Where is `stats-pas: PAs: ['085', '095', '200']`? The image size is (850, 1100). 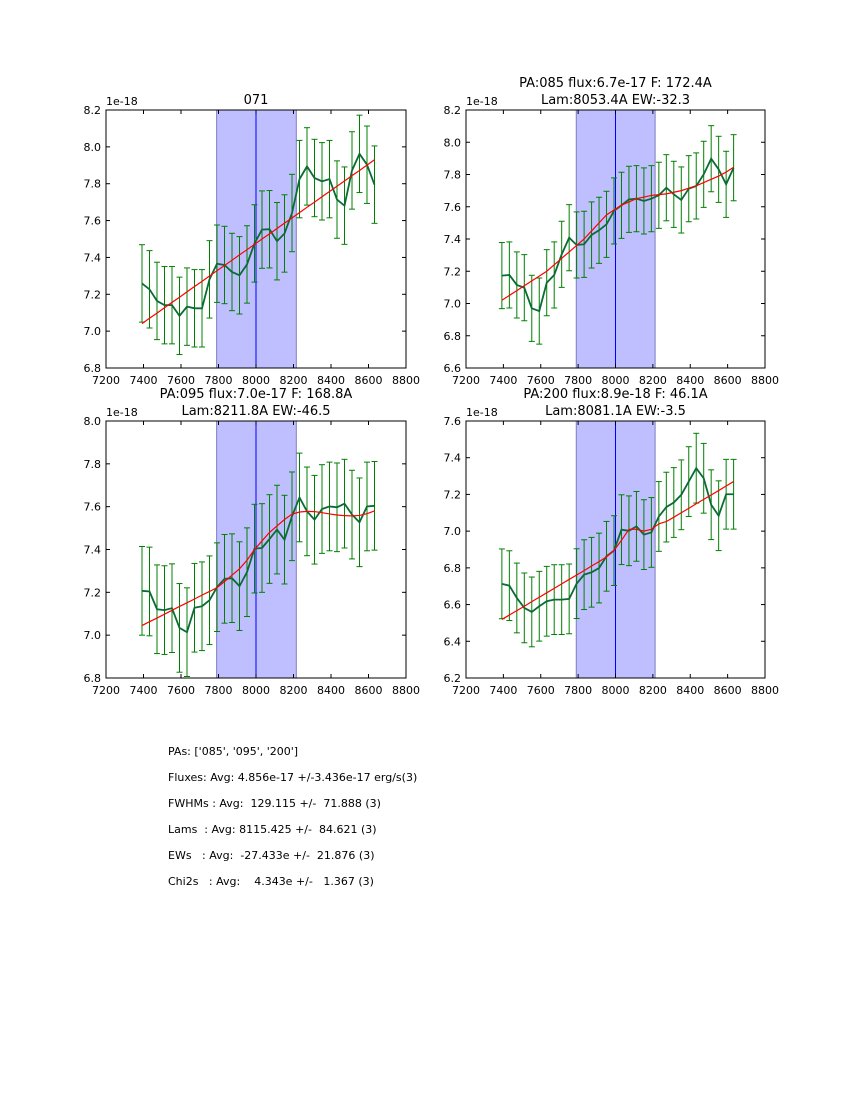
stats-pas: PAs: ['085', '095', '200'] is located at coordinates (233, 751).